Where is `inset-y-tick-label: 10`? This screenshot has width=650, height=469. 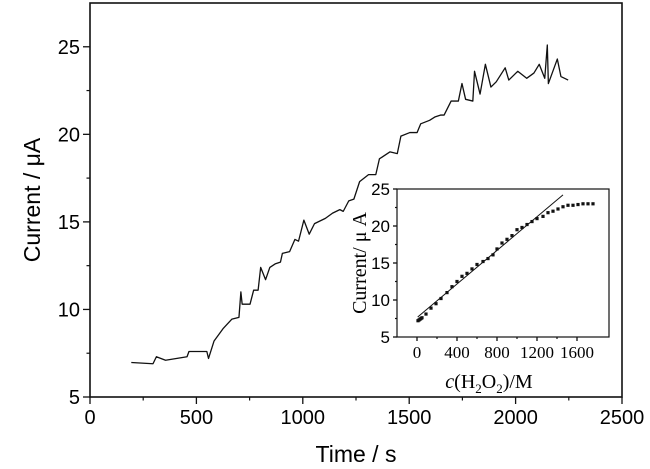
inset-y-tick-label: 10 is located at coordinates (380, 300).